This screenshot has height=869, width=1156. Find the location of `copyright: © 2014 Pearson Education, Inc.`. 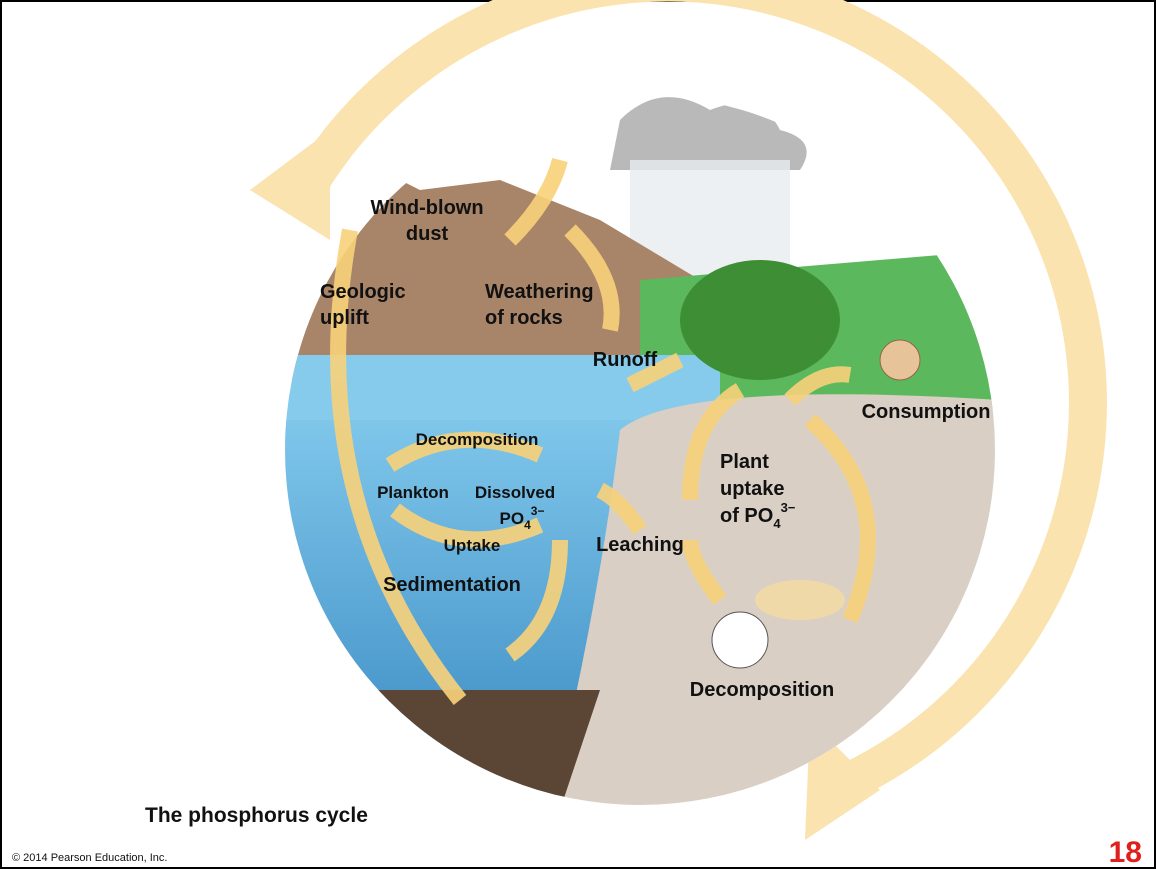

copyright: © 2014 Pearson Education, Inc. is located at coordinates (89, 858).